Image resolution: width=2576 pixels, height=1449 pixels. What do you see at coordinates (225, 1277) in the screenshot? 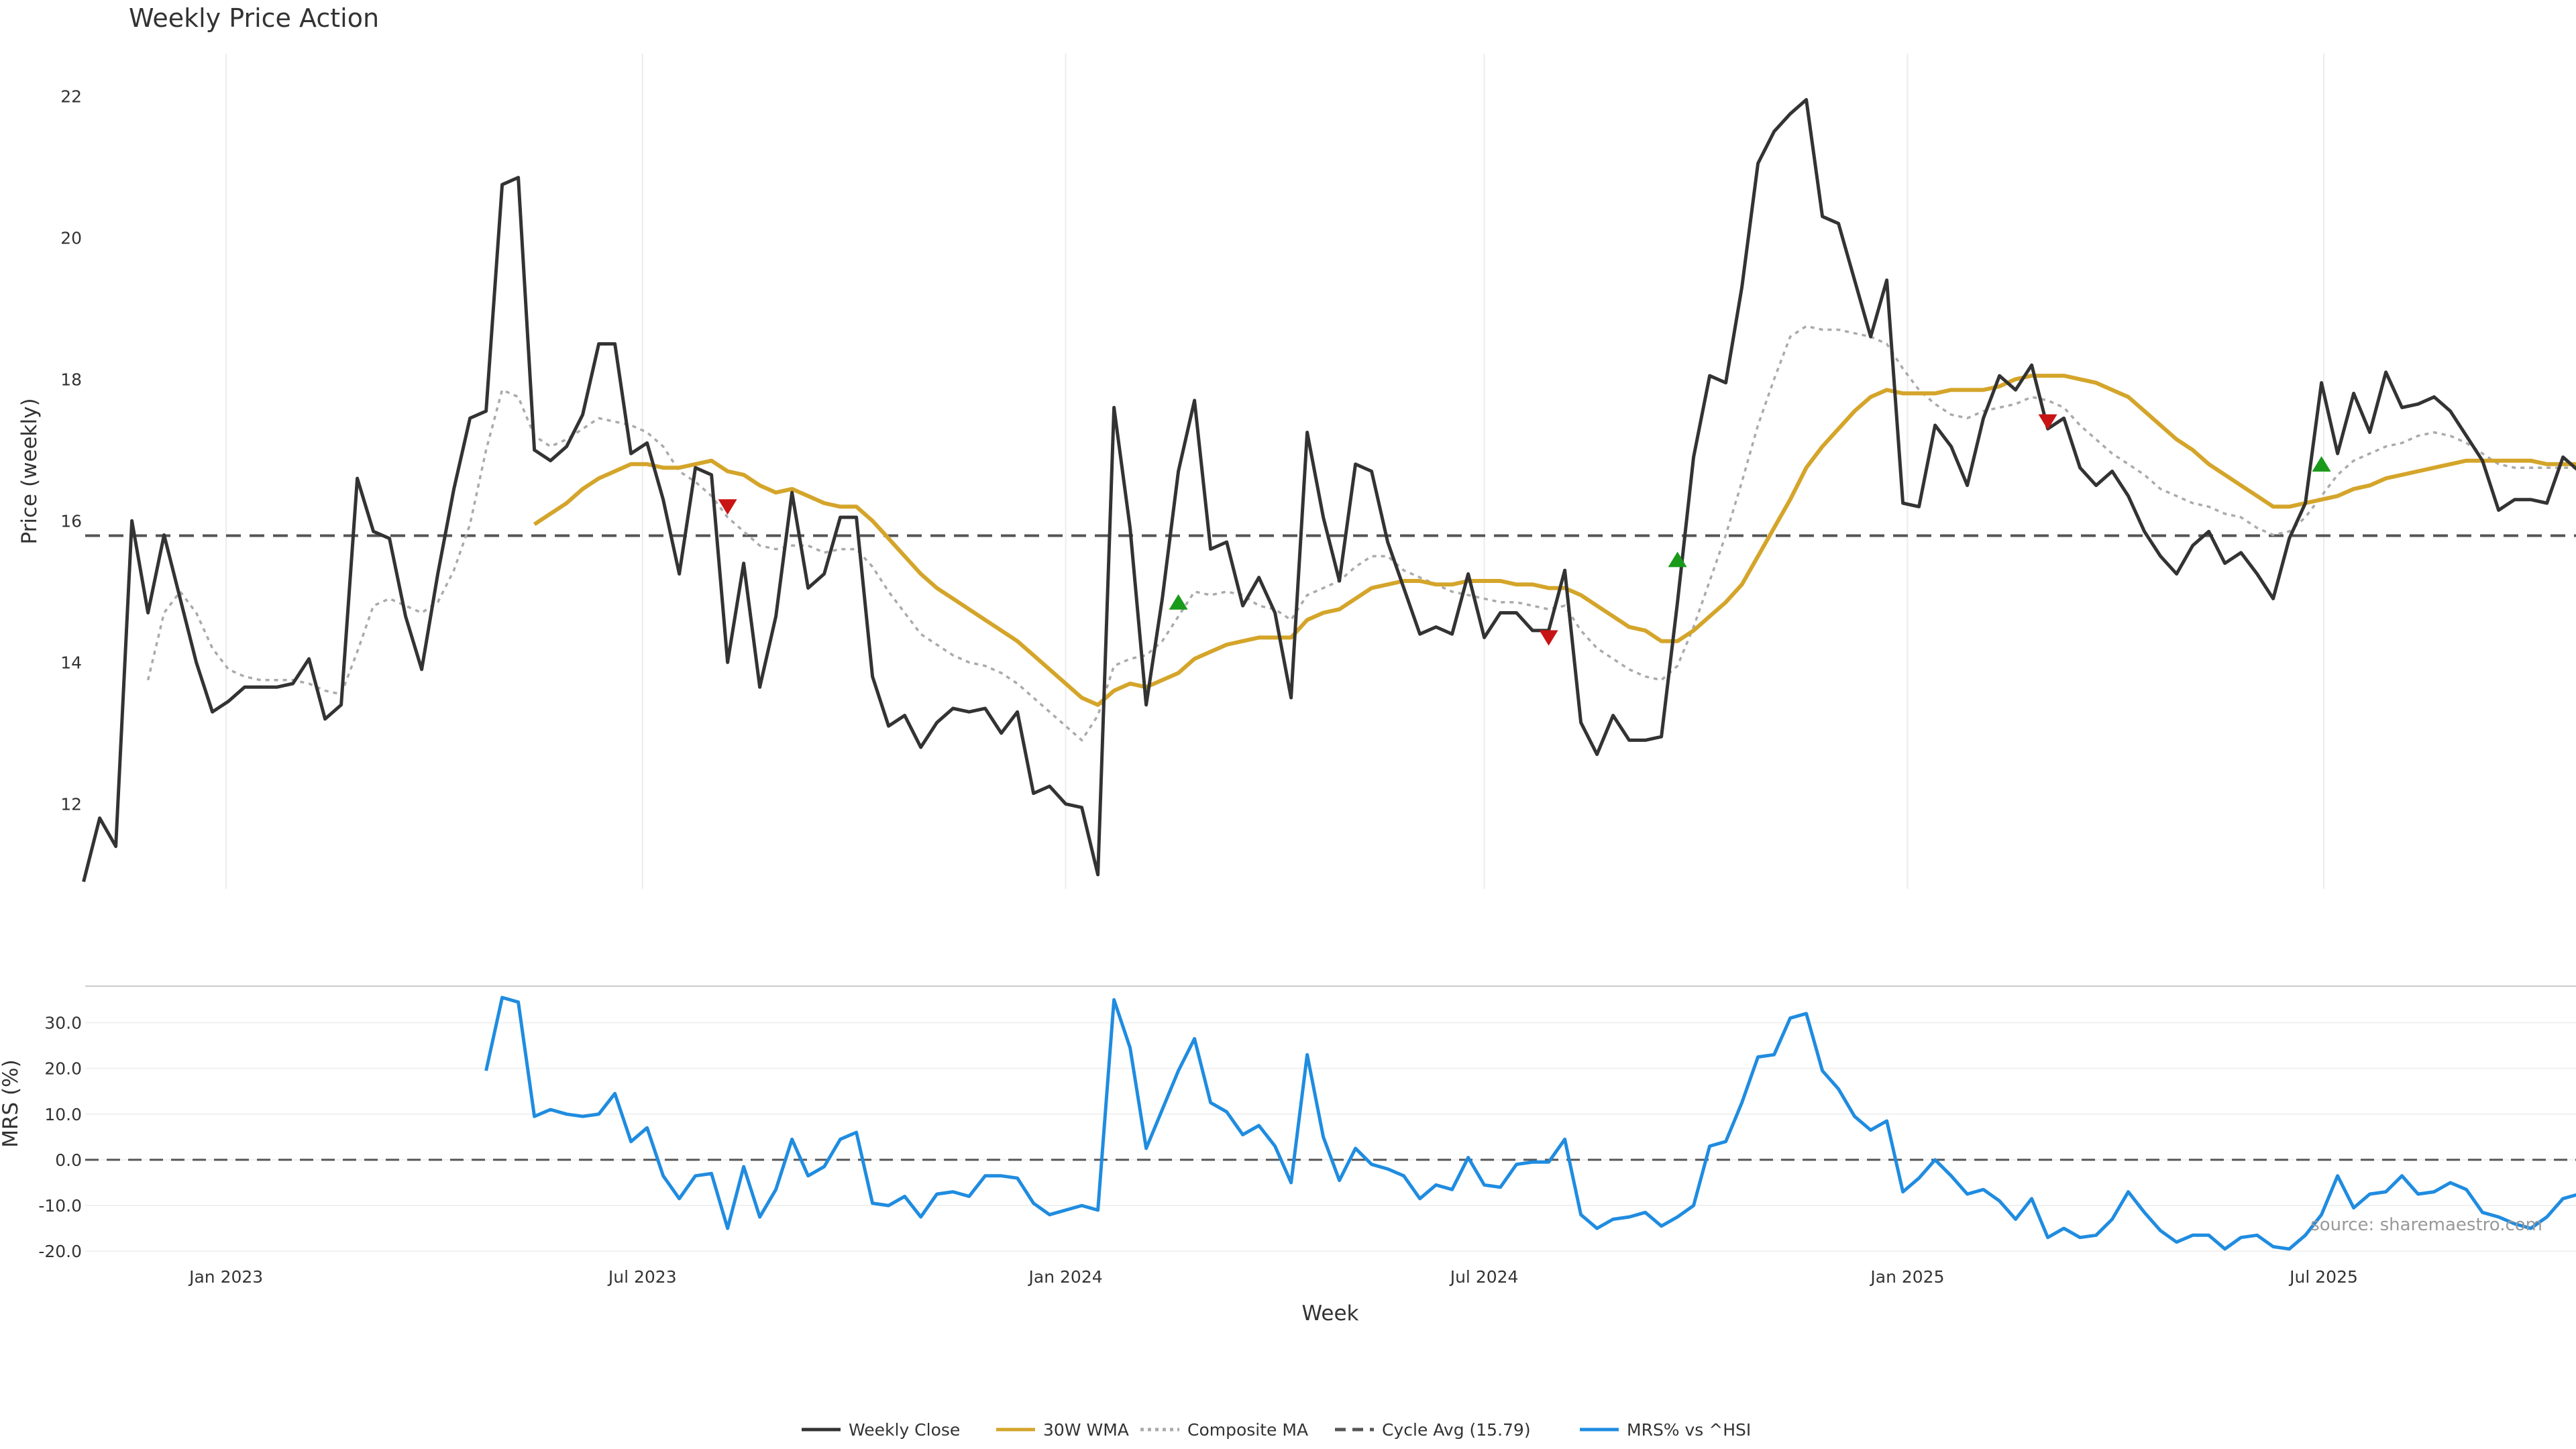
I see `x-tick-label: Jan 2023` at bounding box center [225, 1277].